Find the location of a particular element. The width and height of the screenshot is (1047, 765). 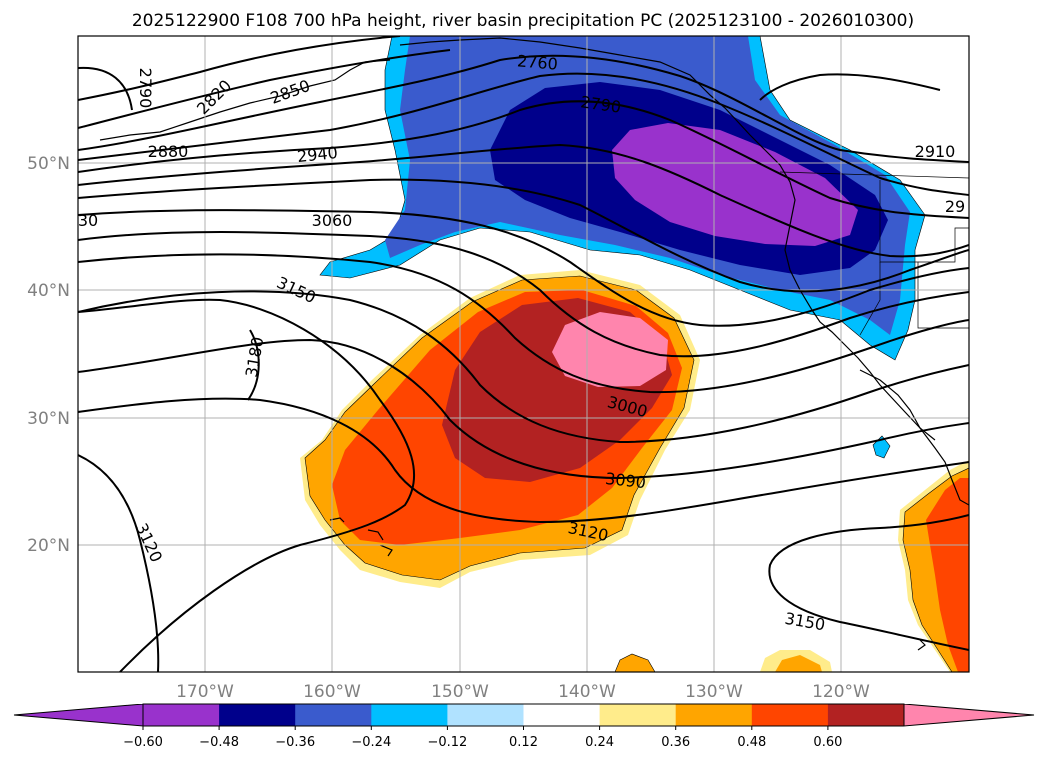

anomaly-east-red is located at coordinates (947, 575).